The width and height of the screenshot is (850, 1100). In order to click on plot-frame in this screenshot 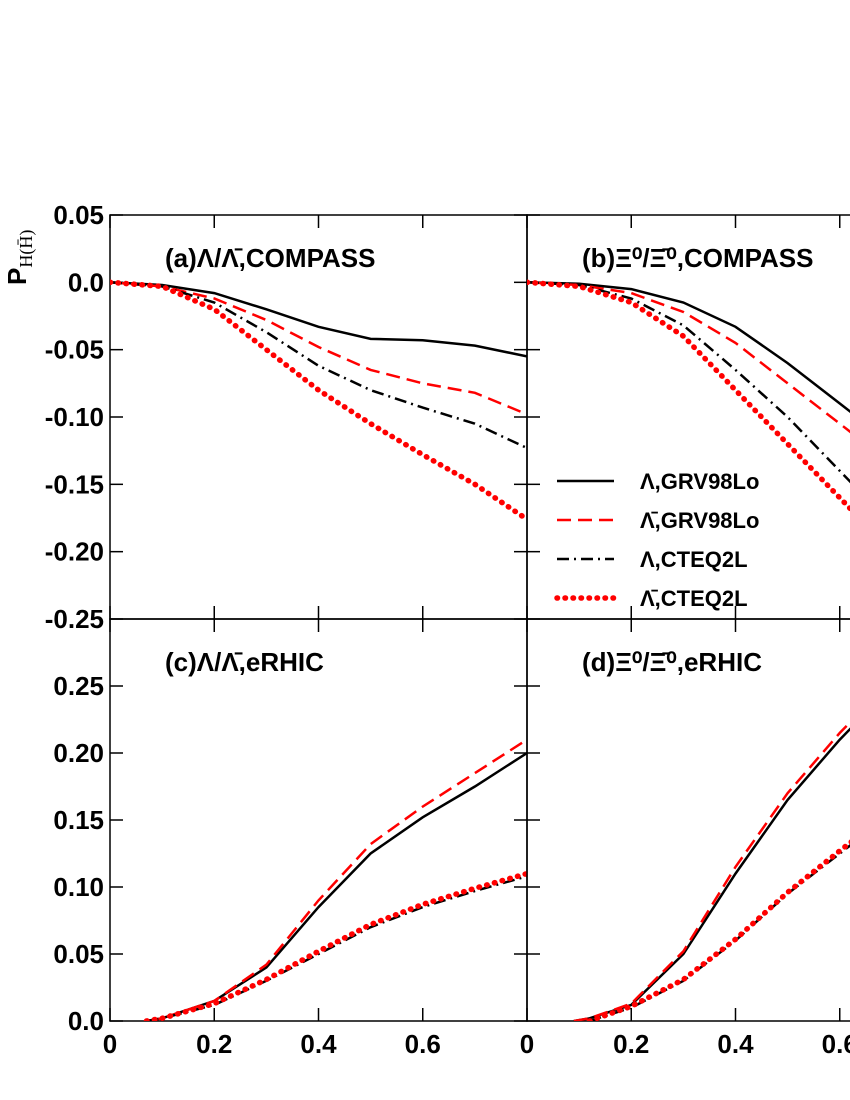, I will do `click(688, 820)`.